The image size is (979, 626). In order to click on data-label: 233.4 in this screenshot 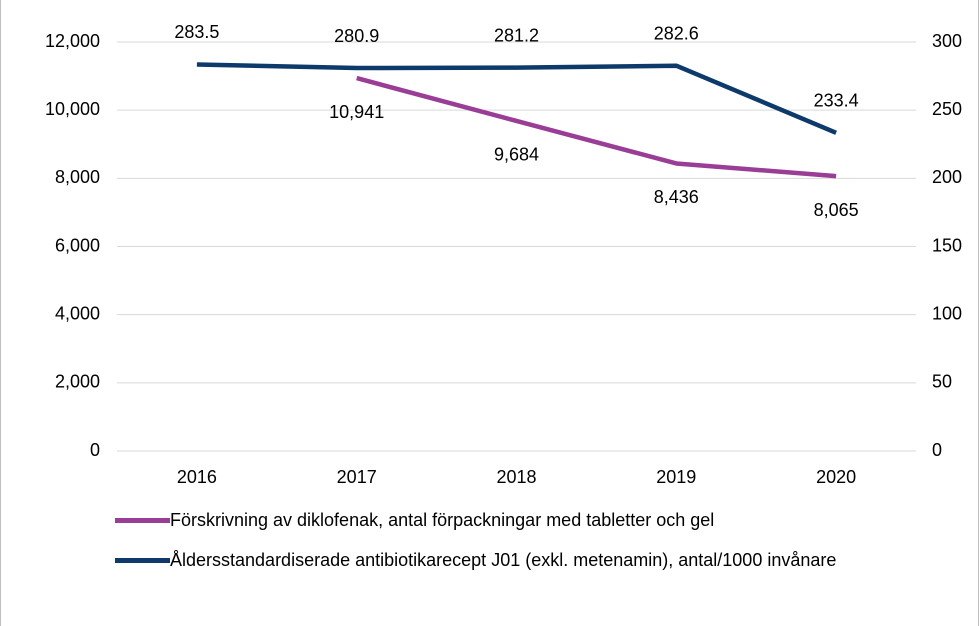, I will do `click(836, 101)`.